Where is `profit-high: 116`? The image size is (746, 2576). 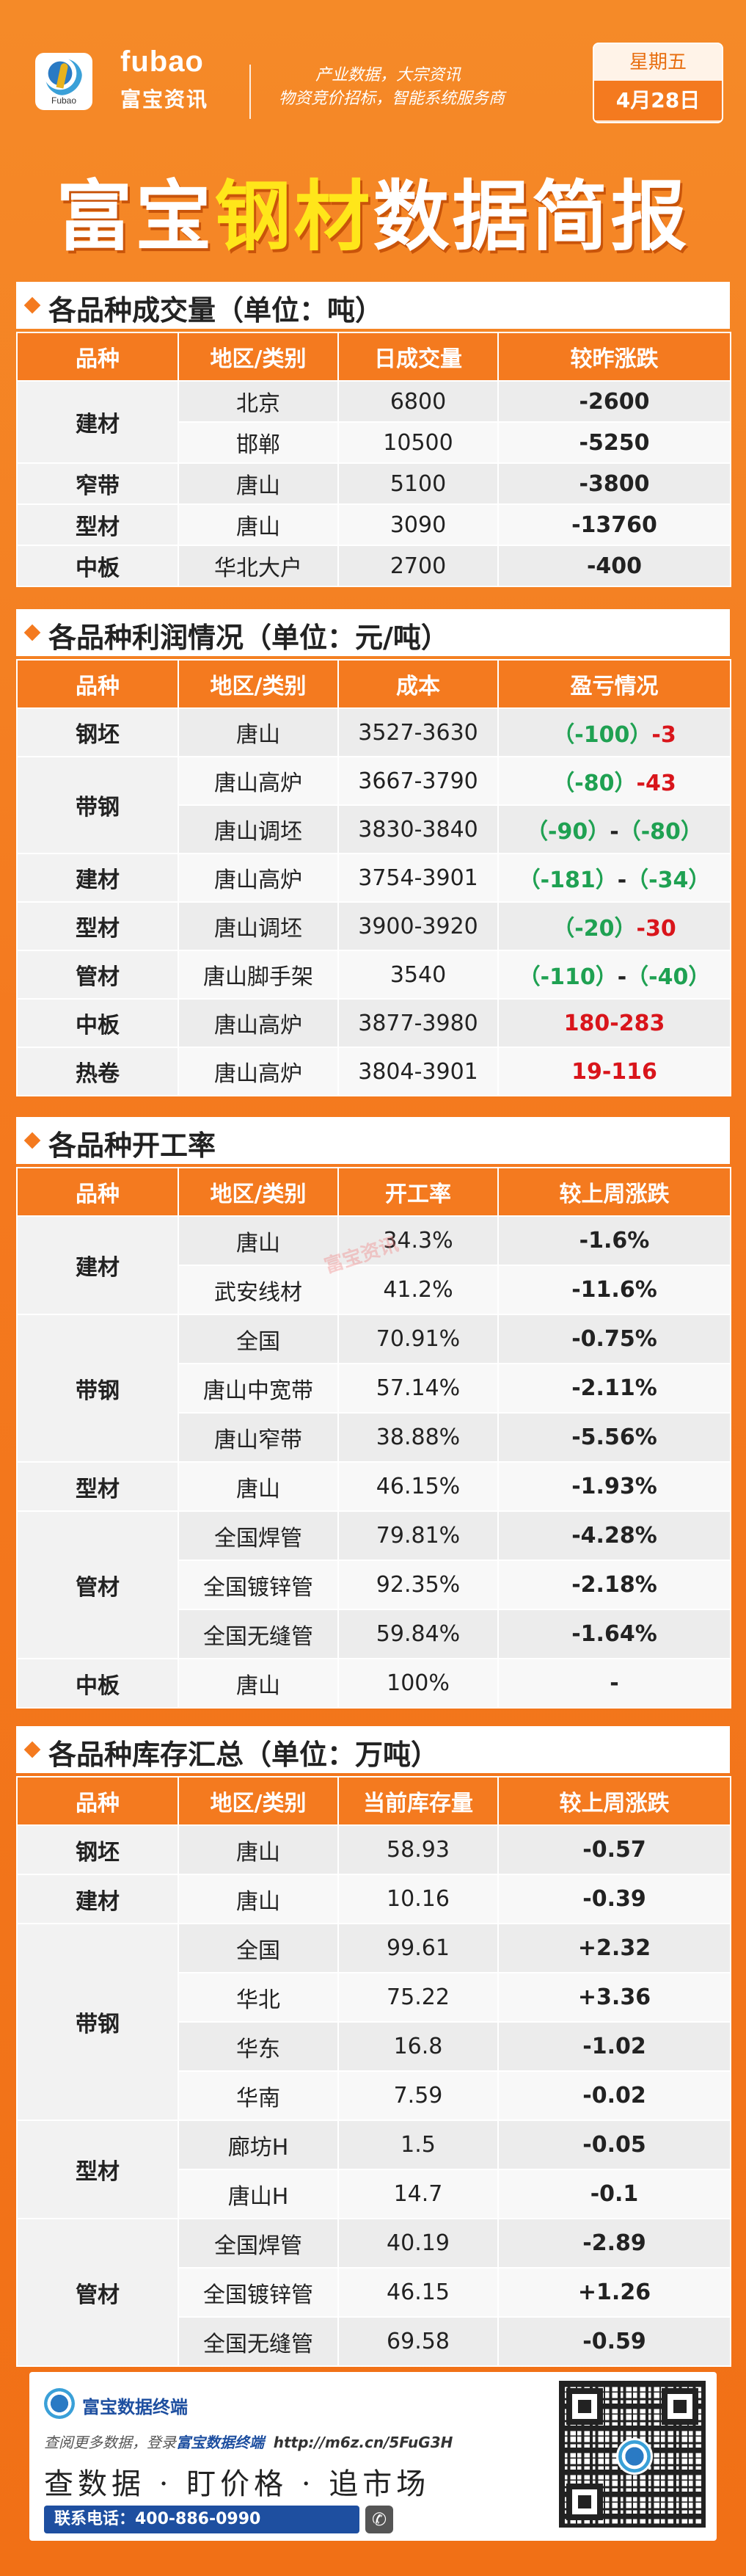
profit-high: 116 is located at coordinates (634, 1071).